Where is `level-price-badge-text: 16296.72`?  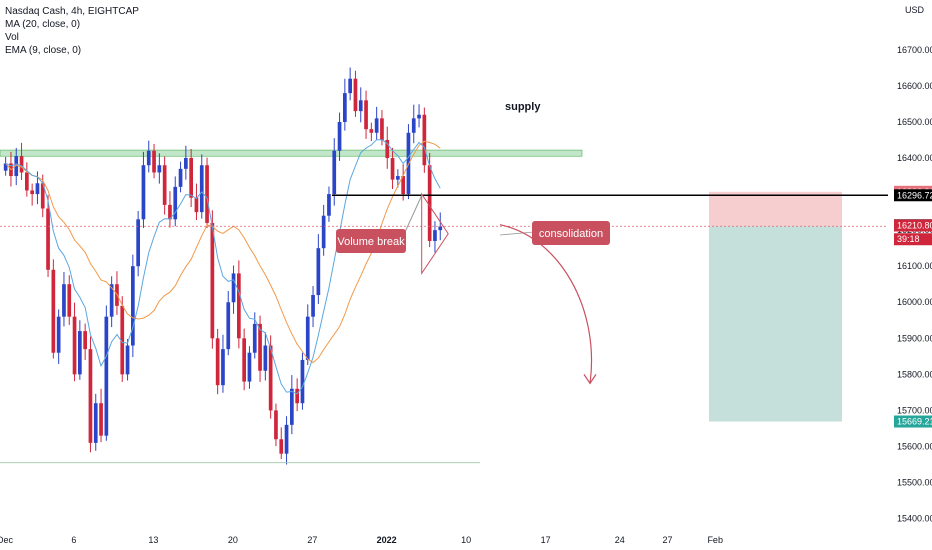
level-price-badge-text: 16296.72 is located at coordinates (914, 195).